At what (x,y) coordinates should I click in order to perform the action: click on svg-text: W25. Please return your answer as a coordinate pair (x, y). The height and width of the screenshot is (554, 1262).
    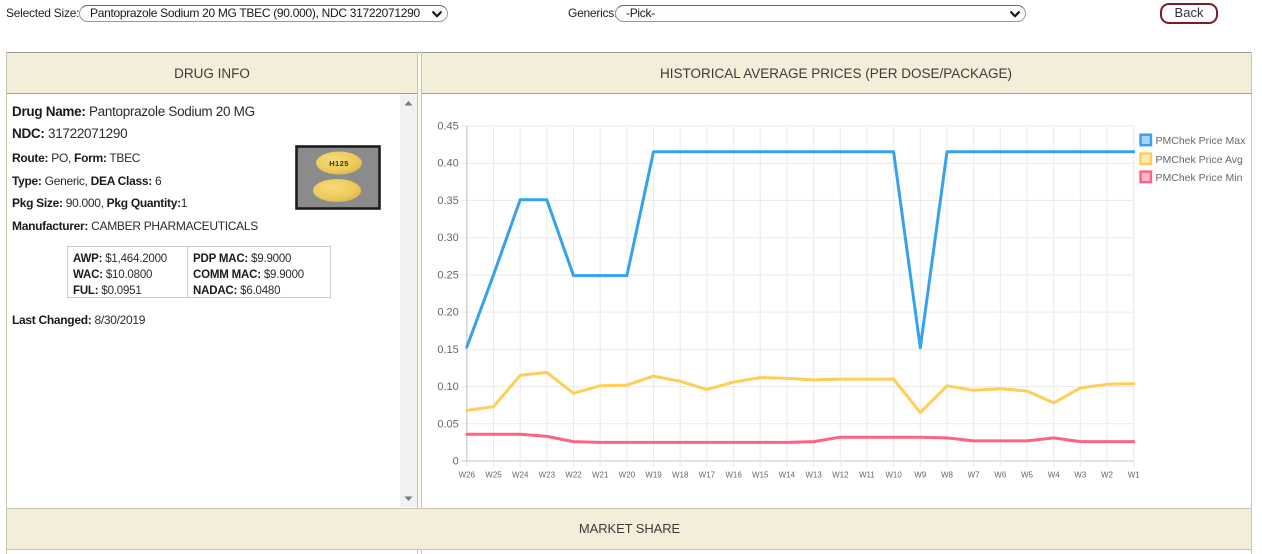
    Looking at the image, I should click on (493, 475).